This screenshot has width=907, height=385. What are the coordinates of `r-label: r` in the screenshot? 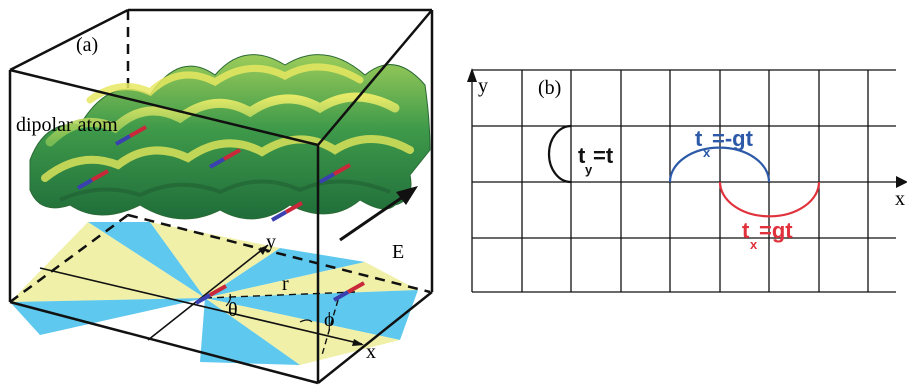 It's located at (285, 284).